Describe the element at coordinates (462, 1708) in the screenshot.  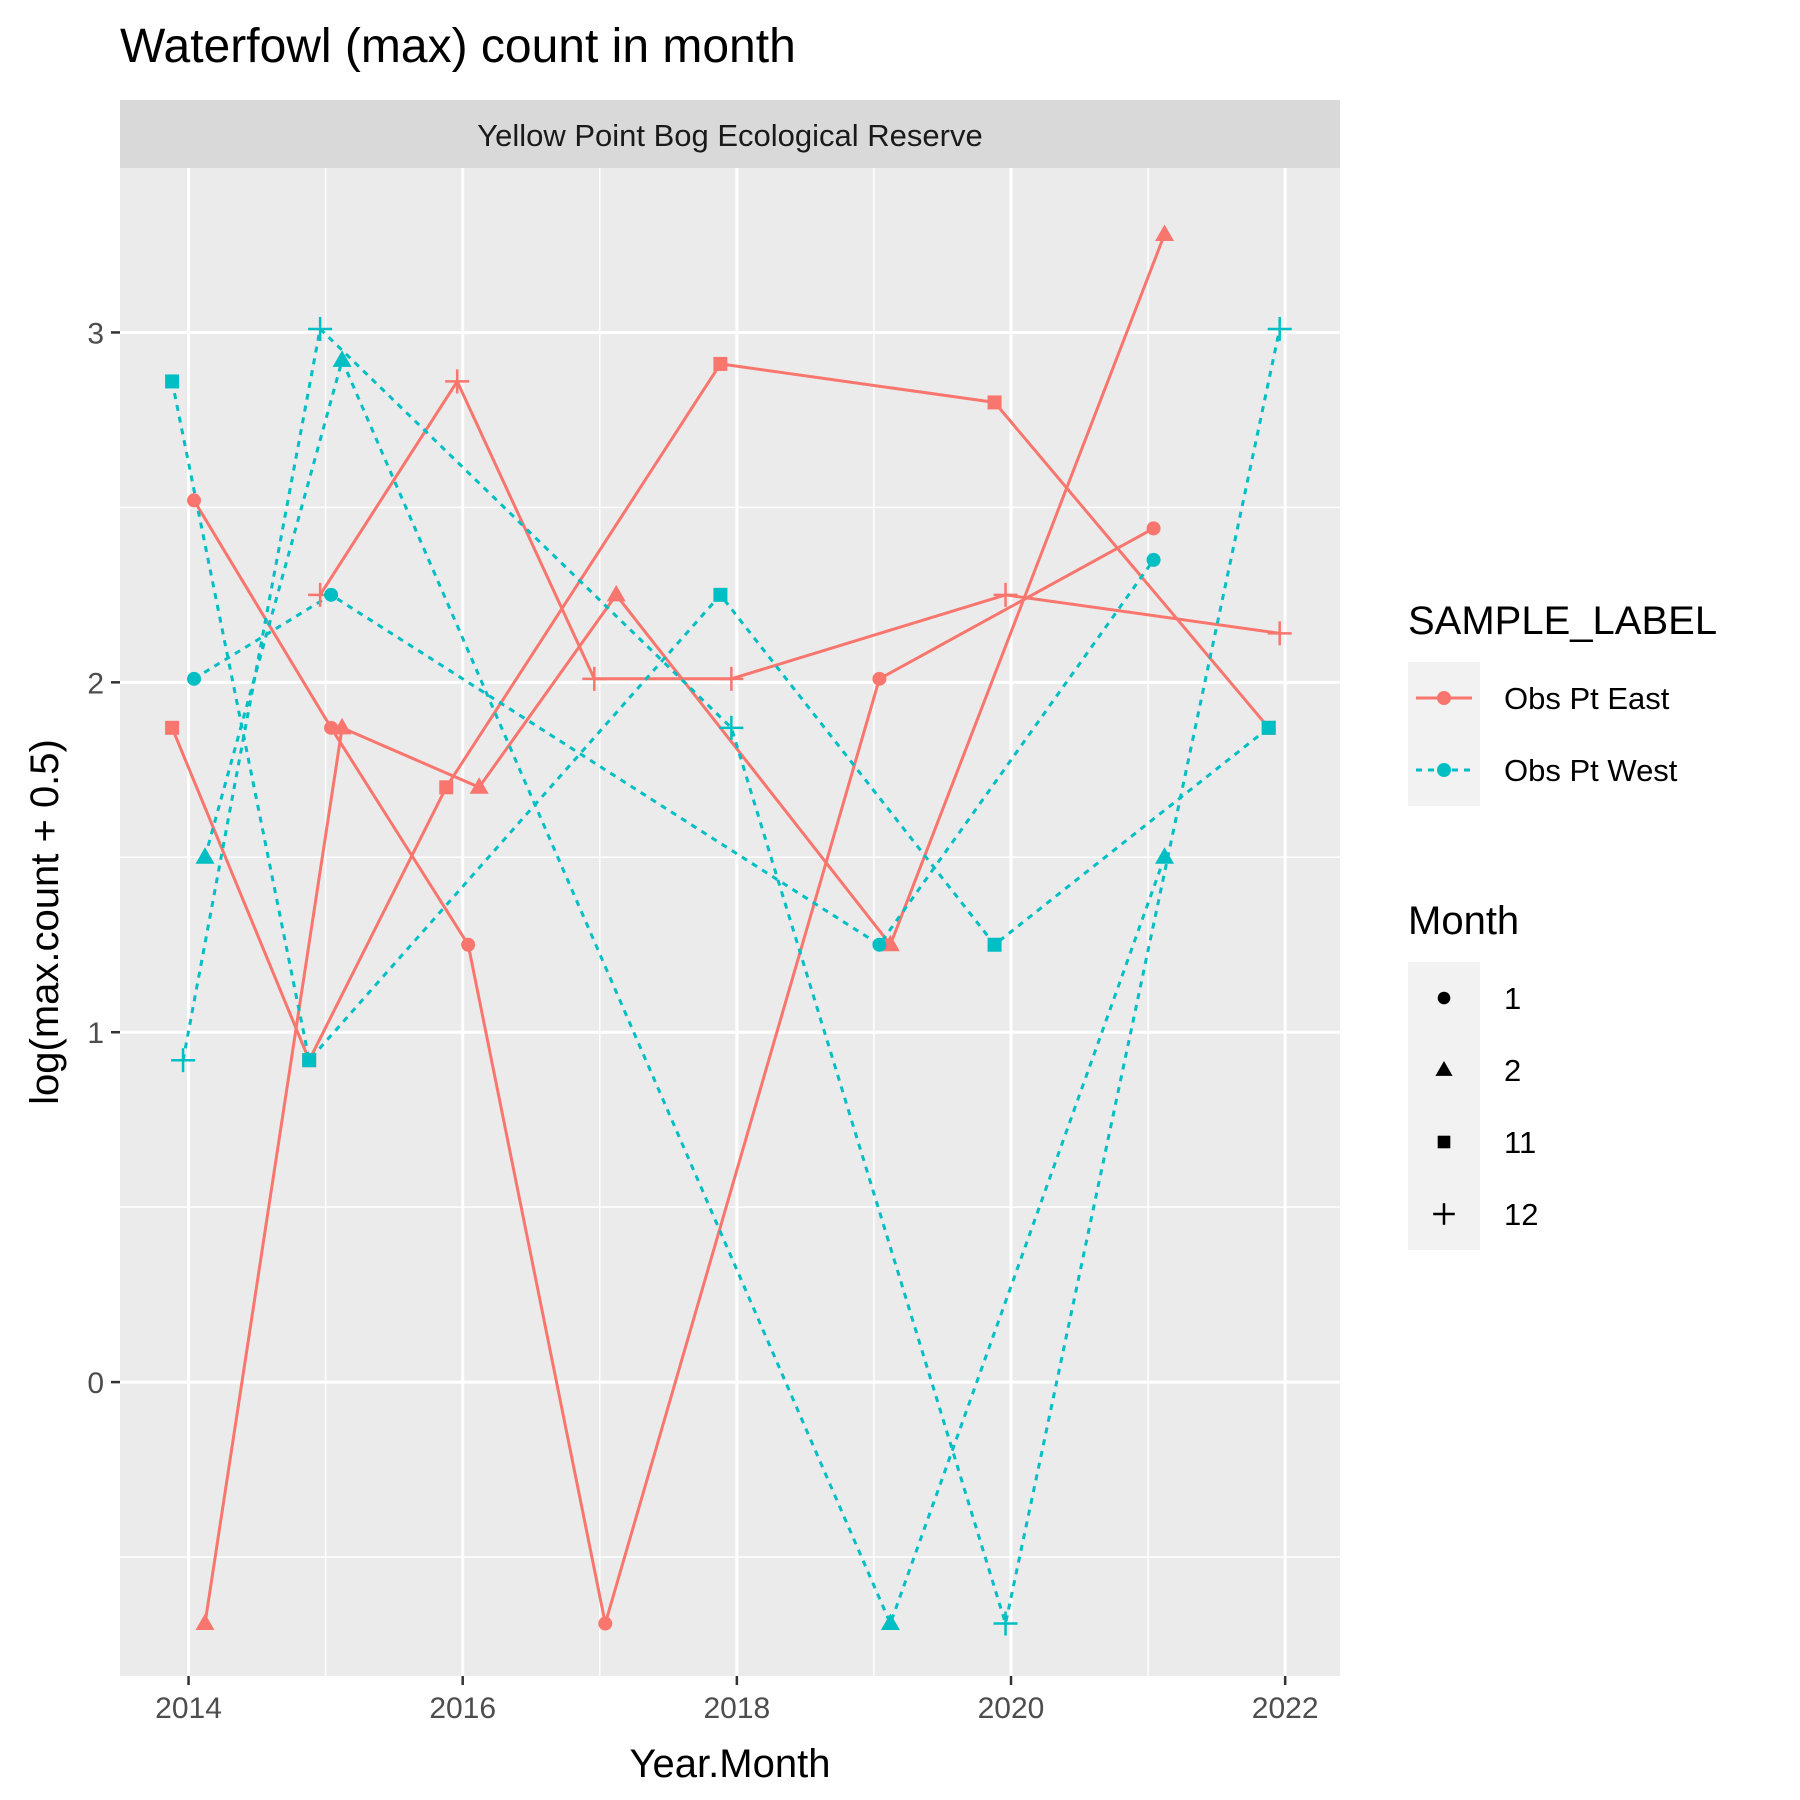
I see `x-tick-label: 2016` at that location.